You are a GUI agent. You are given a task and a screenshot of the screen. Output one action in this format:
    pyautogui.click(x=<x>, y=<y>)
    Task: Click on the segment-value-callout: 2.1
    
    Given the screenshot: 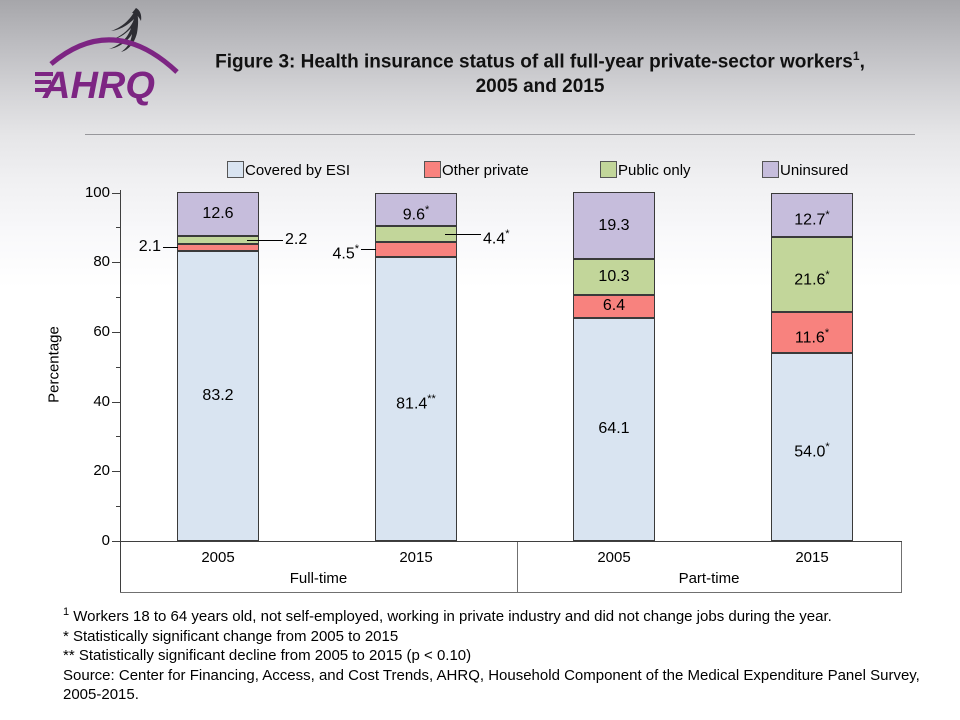 What is the action you would take?
    pyautogui.click(x=149, y=247)
    